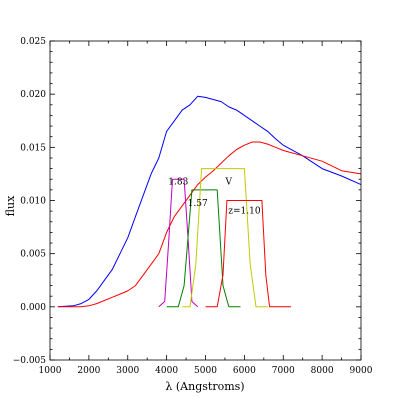  What do you see at coordinates (33, 42) in the screenshot?
I see `y-tick-label: 0.025` at bounding box center [33, 42].